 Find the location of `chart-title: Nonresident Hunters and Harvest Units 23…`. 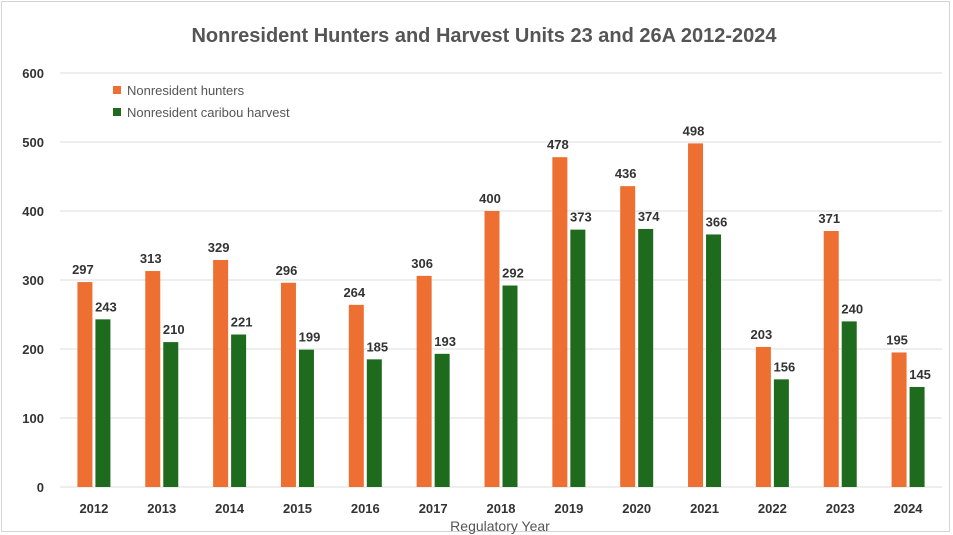

chart-title: Nonresident Hunters and Harvest Units 23… is located at coordinates (484, 36).